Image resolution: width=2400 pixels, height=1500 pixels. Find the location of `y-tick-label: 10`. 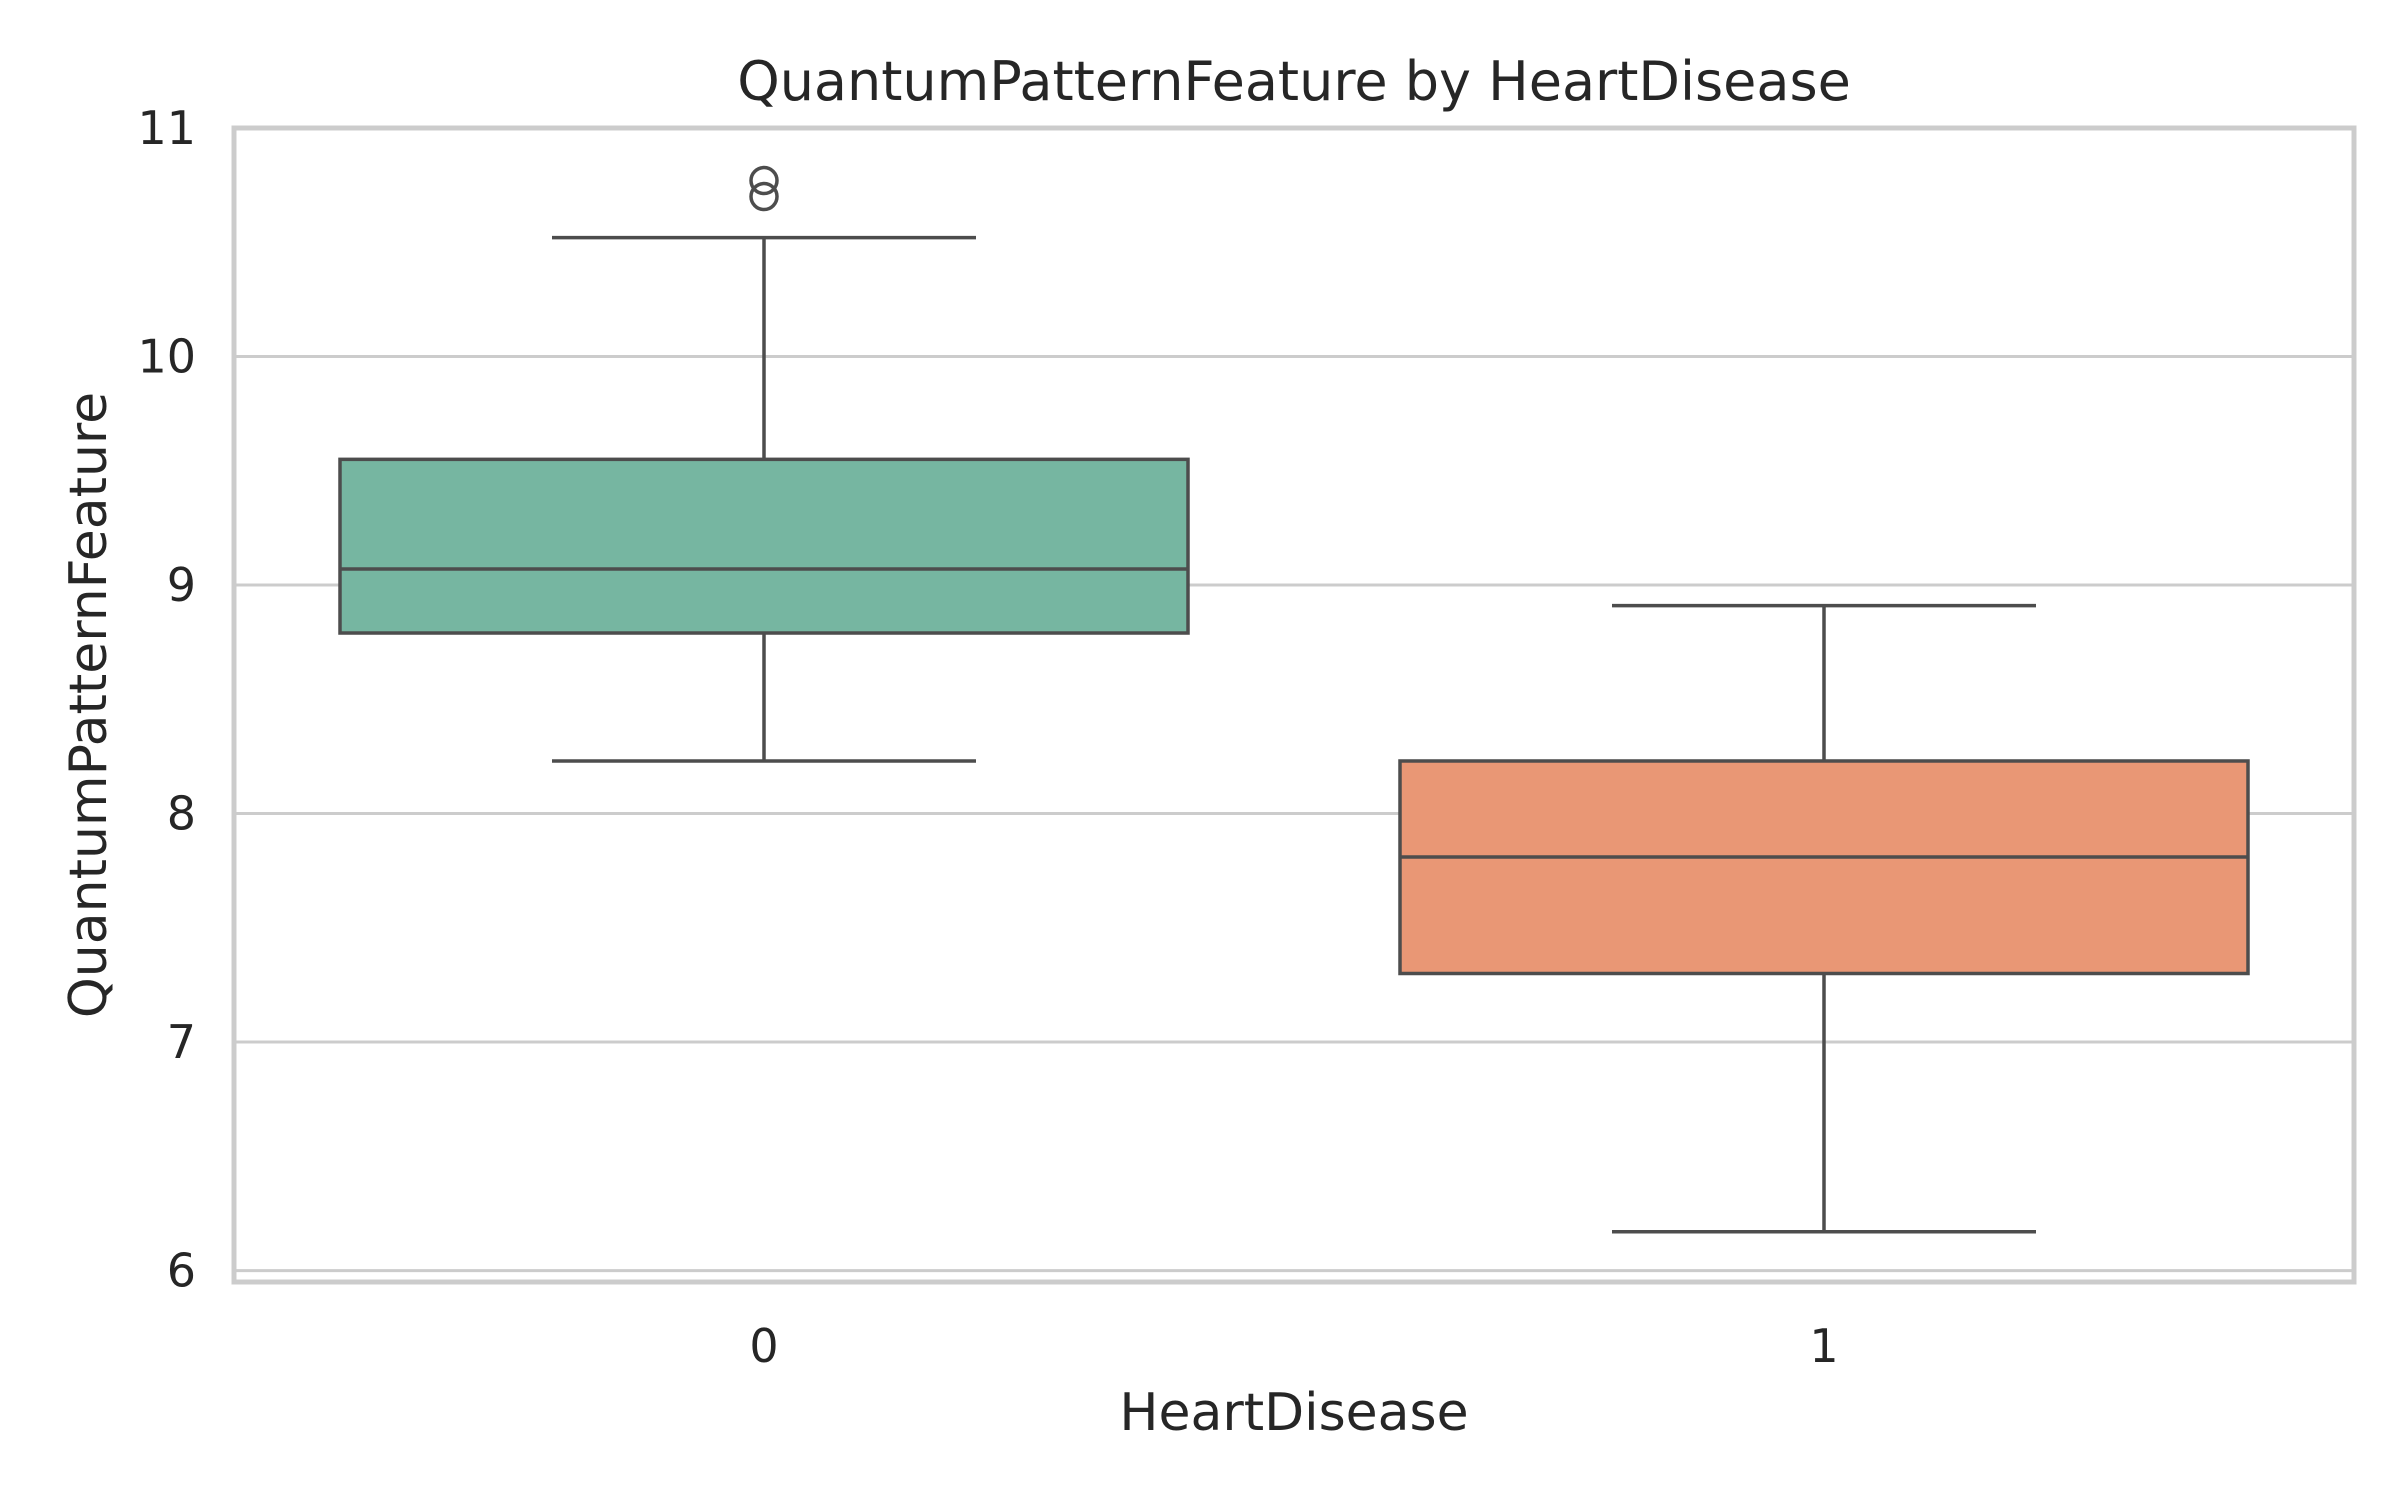

y-tick-label: 10 is located at coordinates (166, 357).